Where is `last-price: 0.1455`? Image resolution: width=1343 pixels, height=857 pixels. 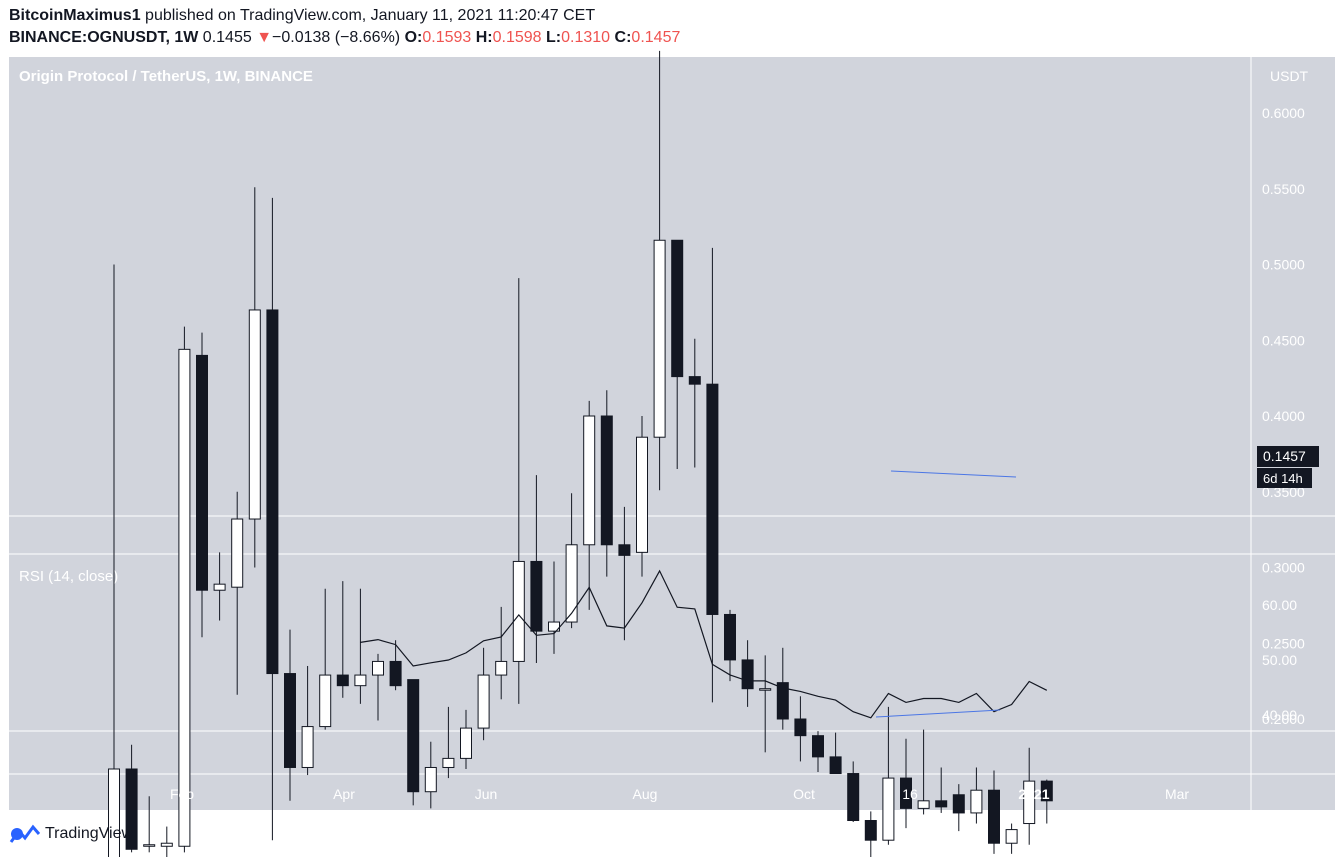 last-price: 0.1455 is located at coordinates (227, 37).